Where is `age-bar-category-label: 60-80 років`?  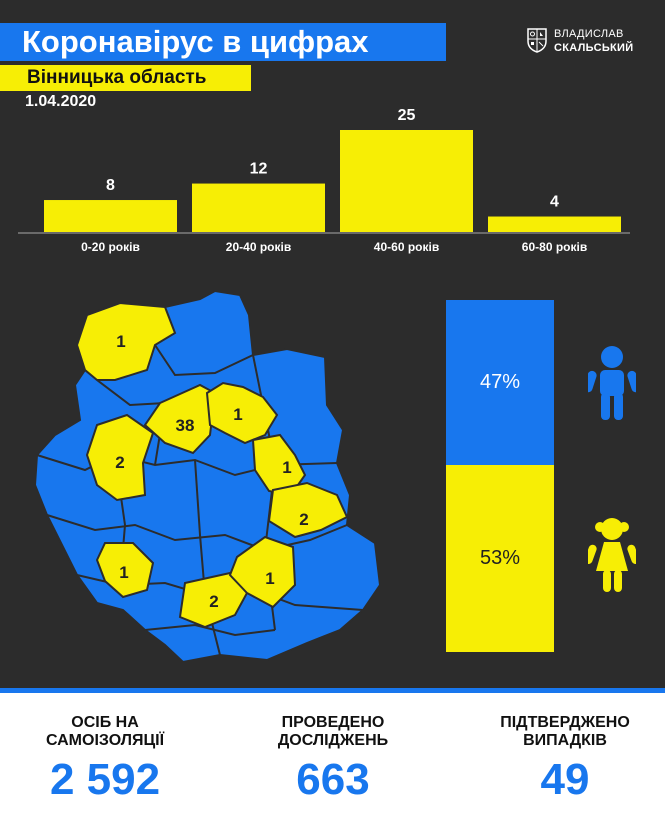
age-bar-category-label: 60-80 років is located at coordinates (554, 247).